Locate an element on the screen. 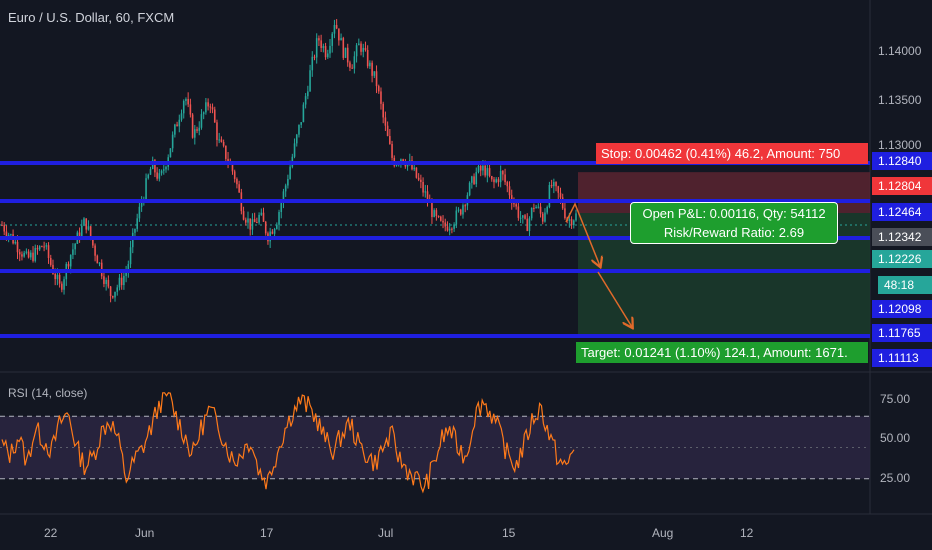 The height and width of the screenshot is (550, 932). time-tick-label: 15 is located at coordinates (509, 533).